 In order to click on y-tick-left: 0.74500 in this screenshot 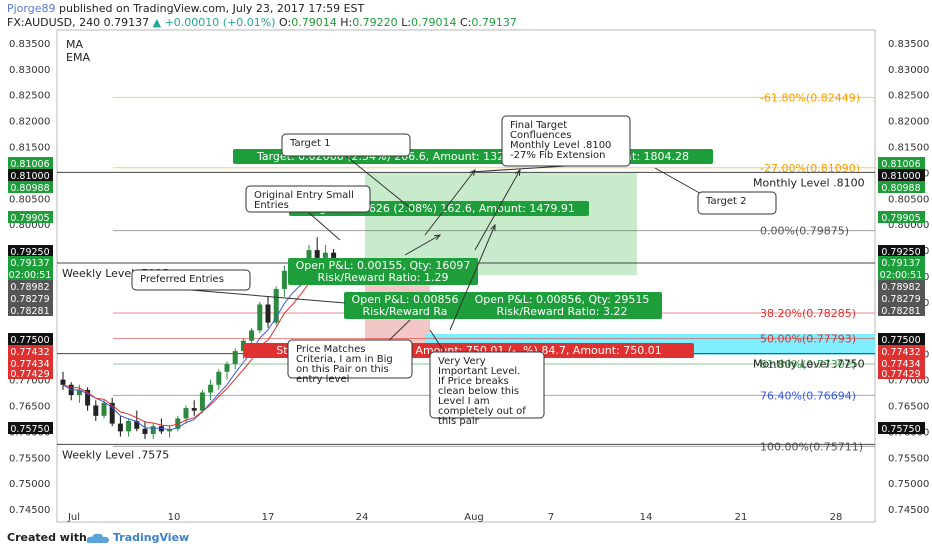, I will do `click(29, 510)`.